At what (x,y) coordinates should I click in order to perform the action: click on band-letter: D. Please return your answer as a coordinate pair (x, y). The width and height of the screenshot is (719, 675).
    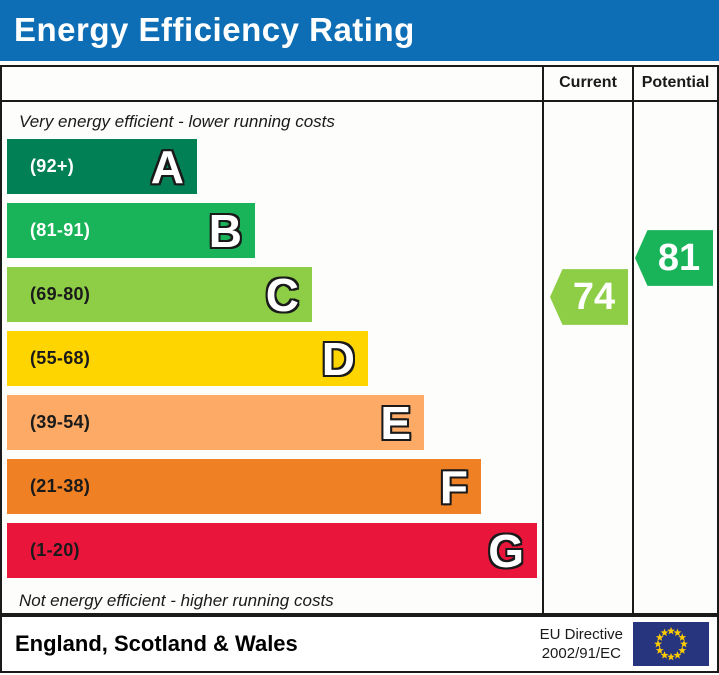
    Looking at the image, I should click on (338, 358).